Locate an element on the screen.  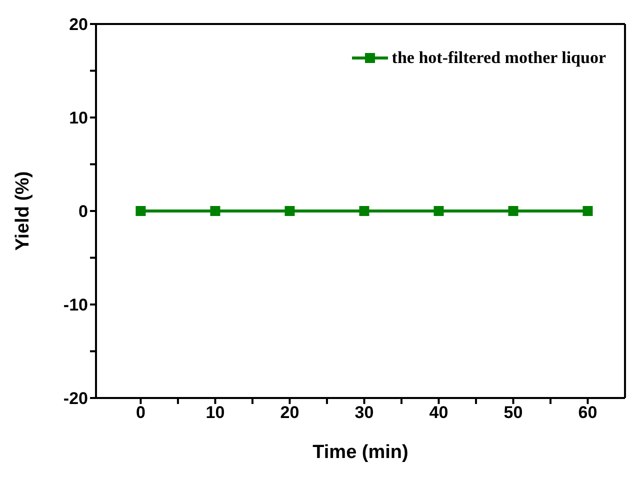
x-tick-label: 10 is located at coordinates (215, 412).